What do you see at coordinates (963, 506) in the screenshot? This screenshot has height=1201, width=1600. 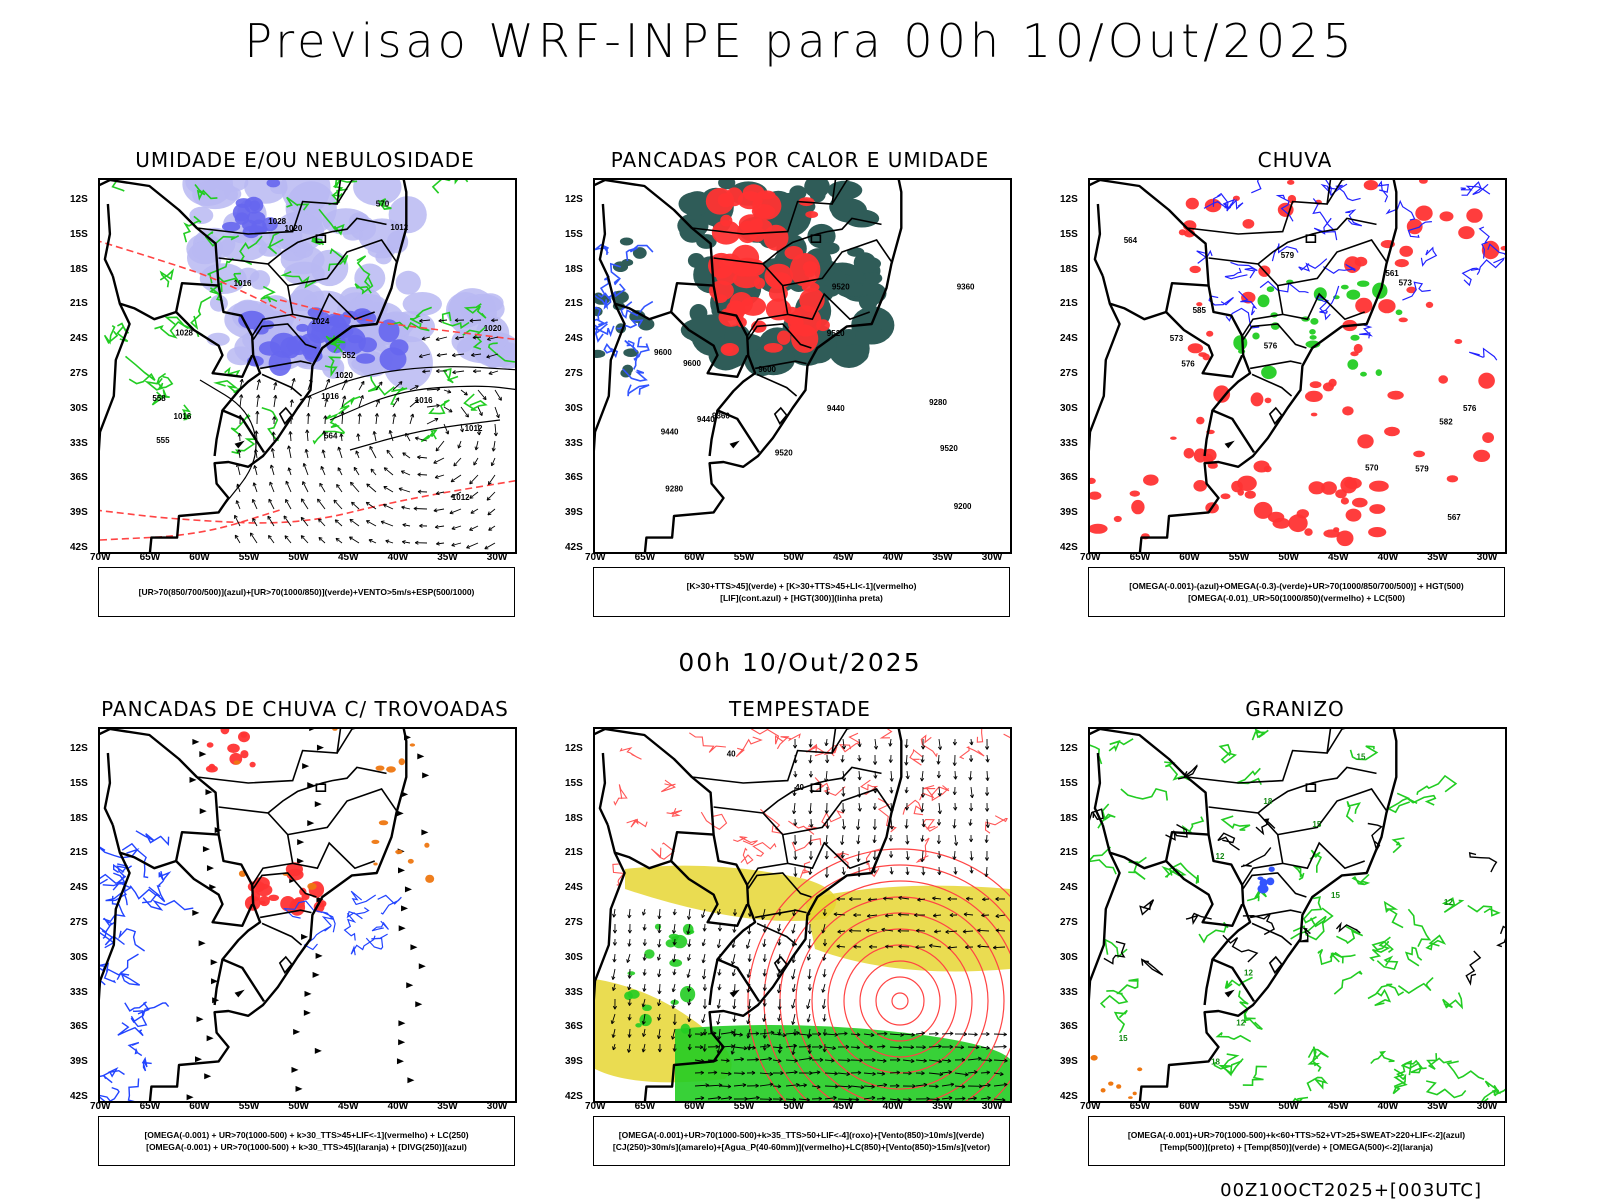 I see `contour-label: 9200` at bounding box center [963, 506].